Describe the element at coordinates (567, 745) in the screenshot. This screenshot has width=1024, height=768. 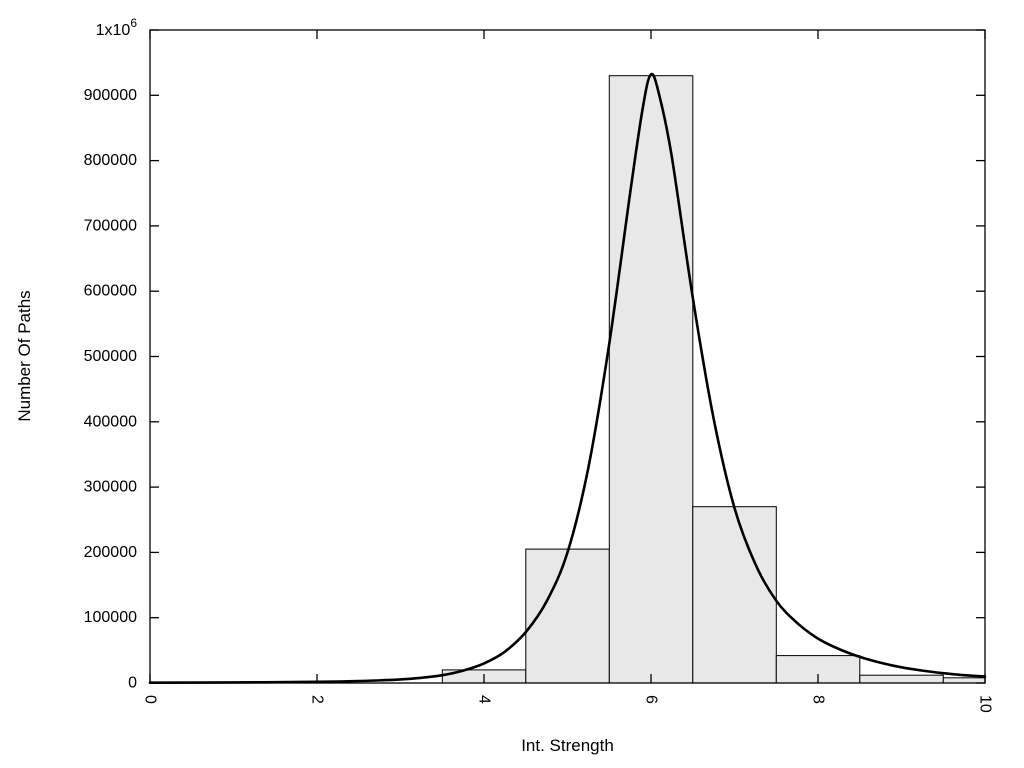
I see `x-axis-title: Int. Strength` at that location.